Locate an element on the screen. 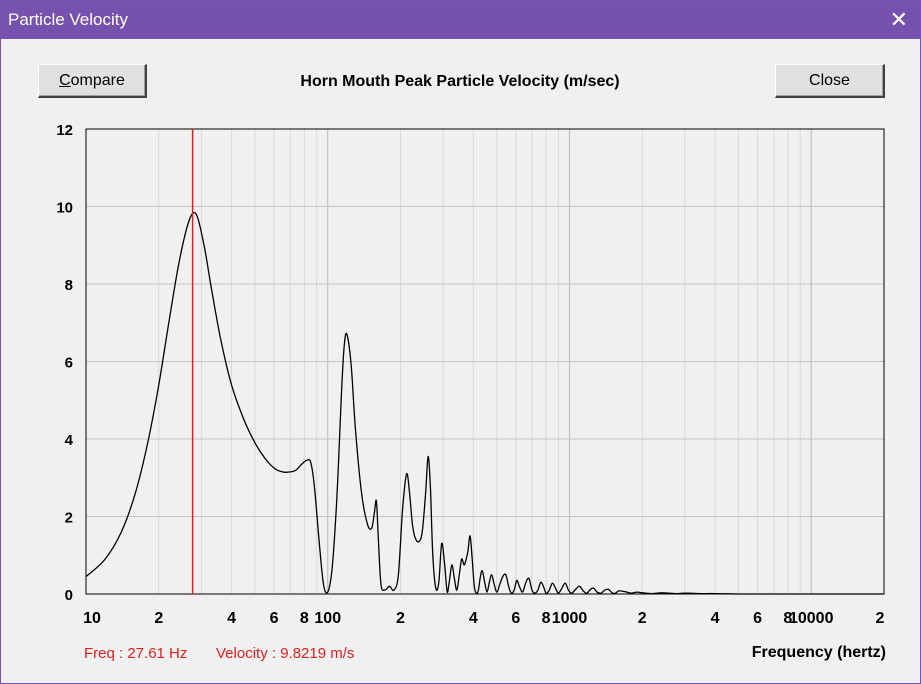  compare-button-label: ompare is located at coordinates (97, 80).